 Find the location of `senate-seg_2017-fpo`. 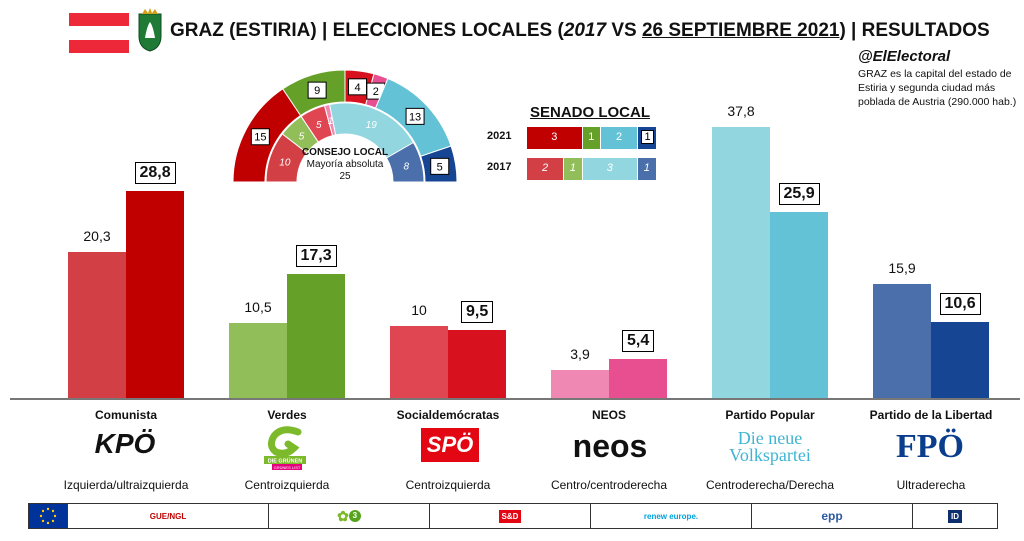

senate-seg_2017-fpo is located at coordinates (647, 169).